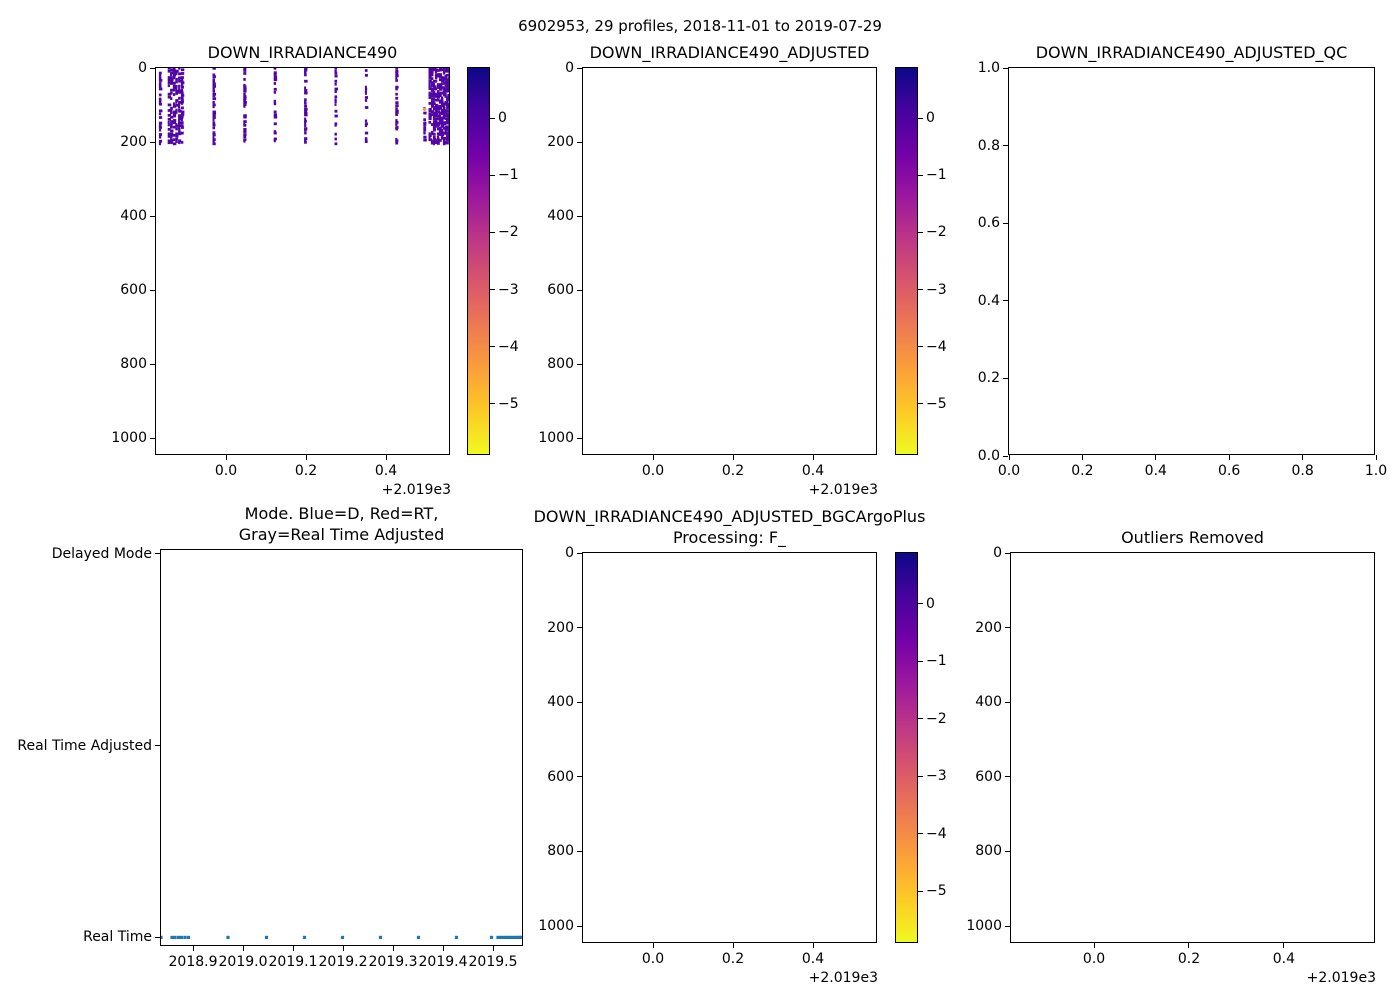 The width and height of the screenshot is (1400, 1000). What do you see at coordinates (1191, 52) in the screenshot?
I see `axes-title: DOWN_IRRADIANCE490_ADJUSTED_QC` at bounding box center [1191, 52].